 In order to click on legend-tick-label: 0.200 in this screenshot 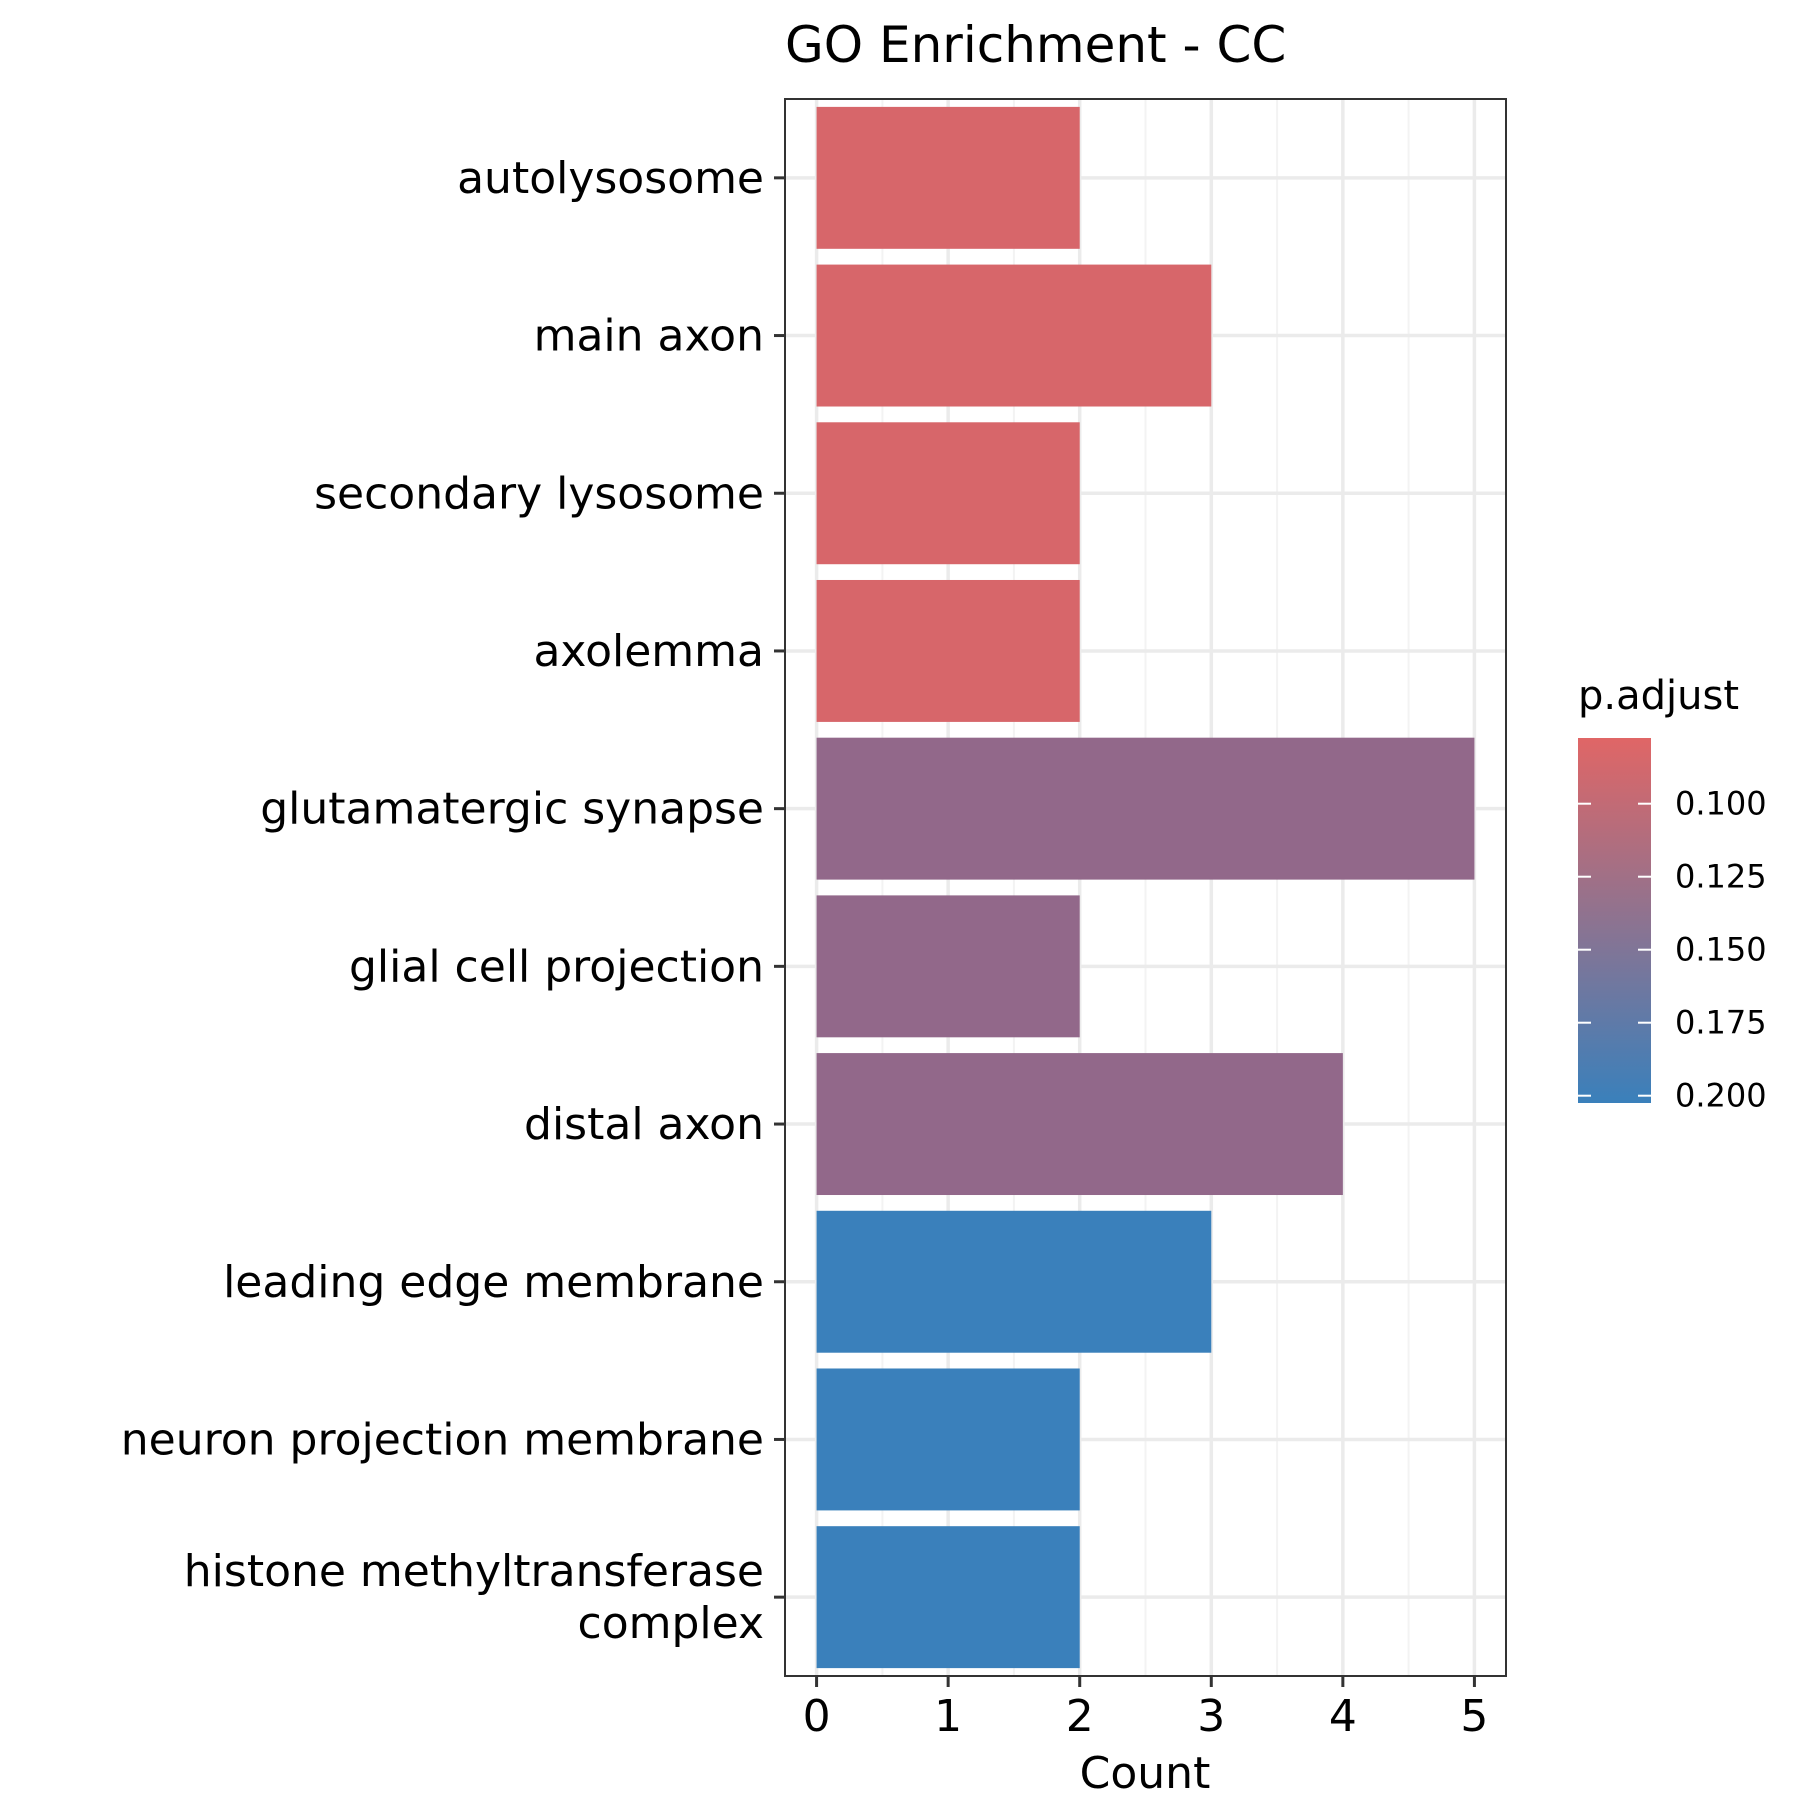, I will do `click(1721, 1096)`.